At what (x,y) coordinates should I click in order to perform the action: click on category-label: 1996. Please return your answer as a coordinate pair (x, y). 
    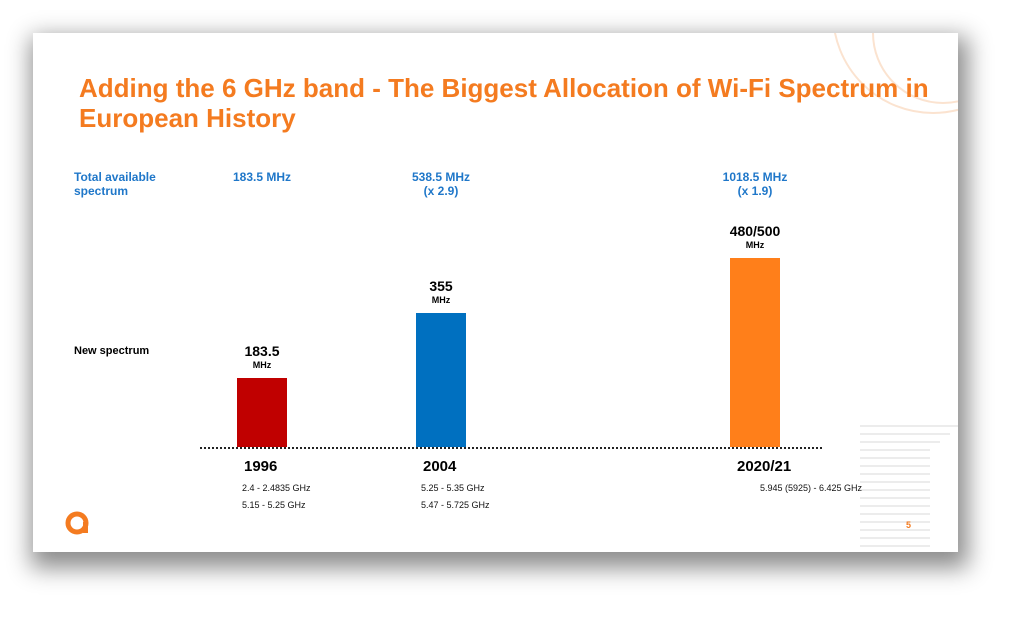
    Looking at the image, I should click on (261, 466).